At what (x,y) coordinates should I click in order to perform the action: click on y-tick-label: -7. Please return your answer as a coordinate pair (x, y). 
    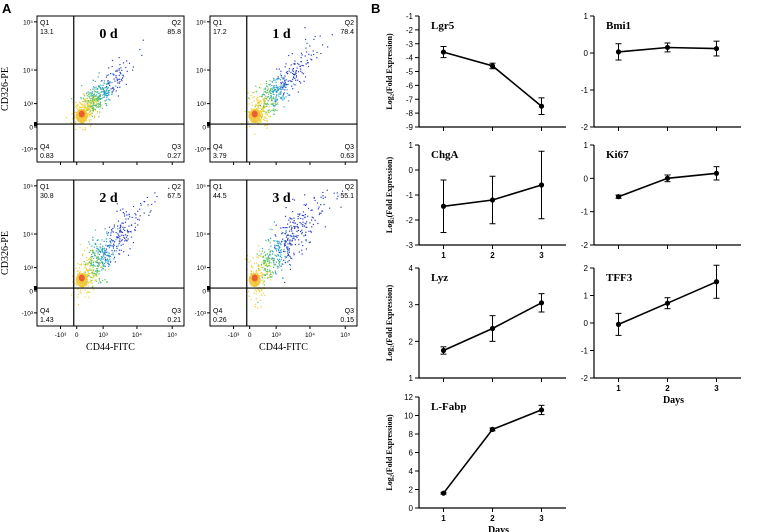
    Looking at the image, I should click on (410, 99).